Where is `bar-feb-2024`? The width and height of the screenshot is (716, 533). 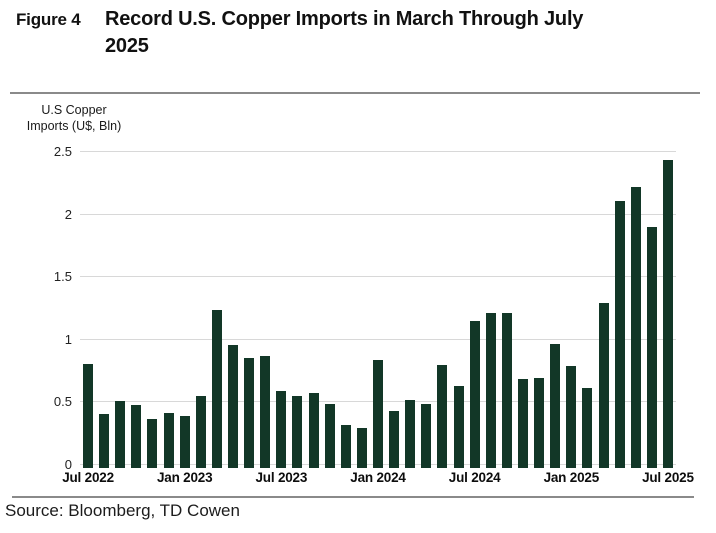
bar-feb-2024 is located at coordinates (394, 439).